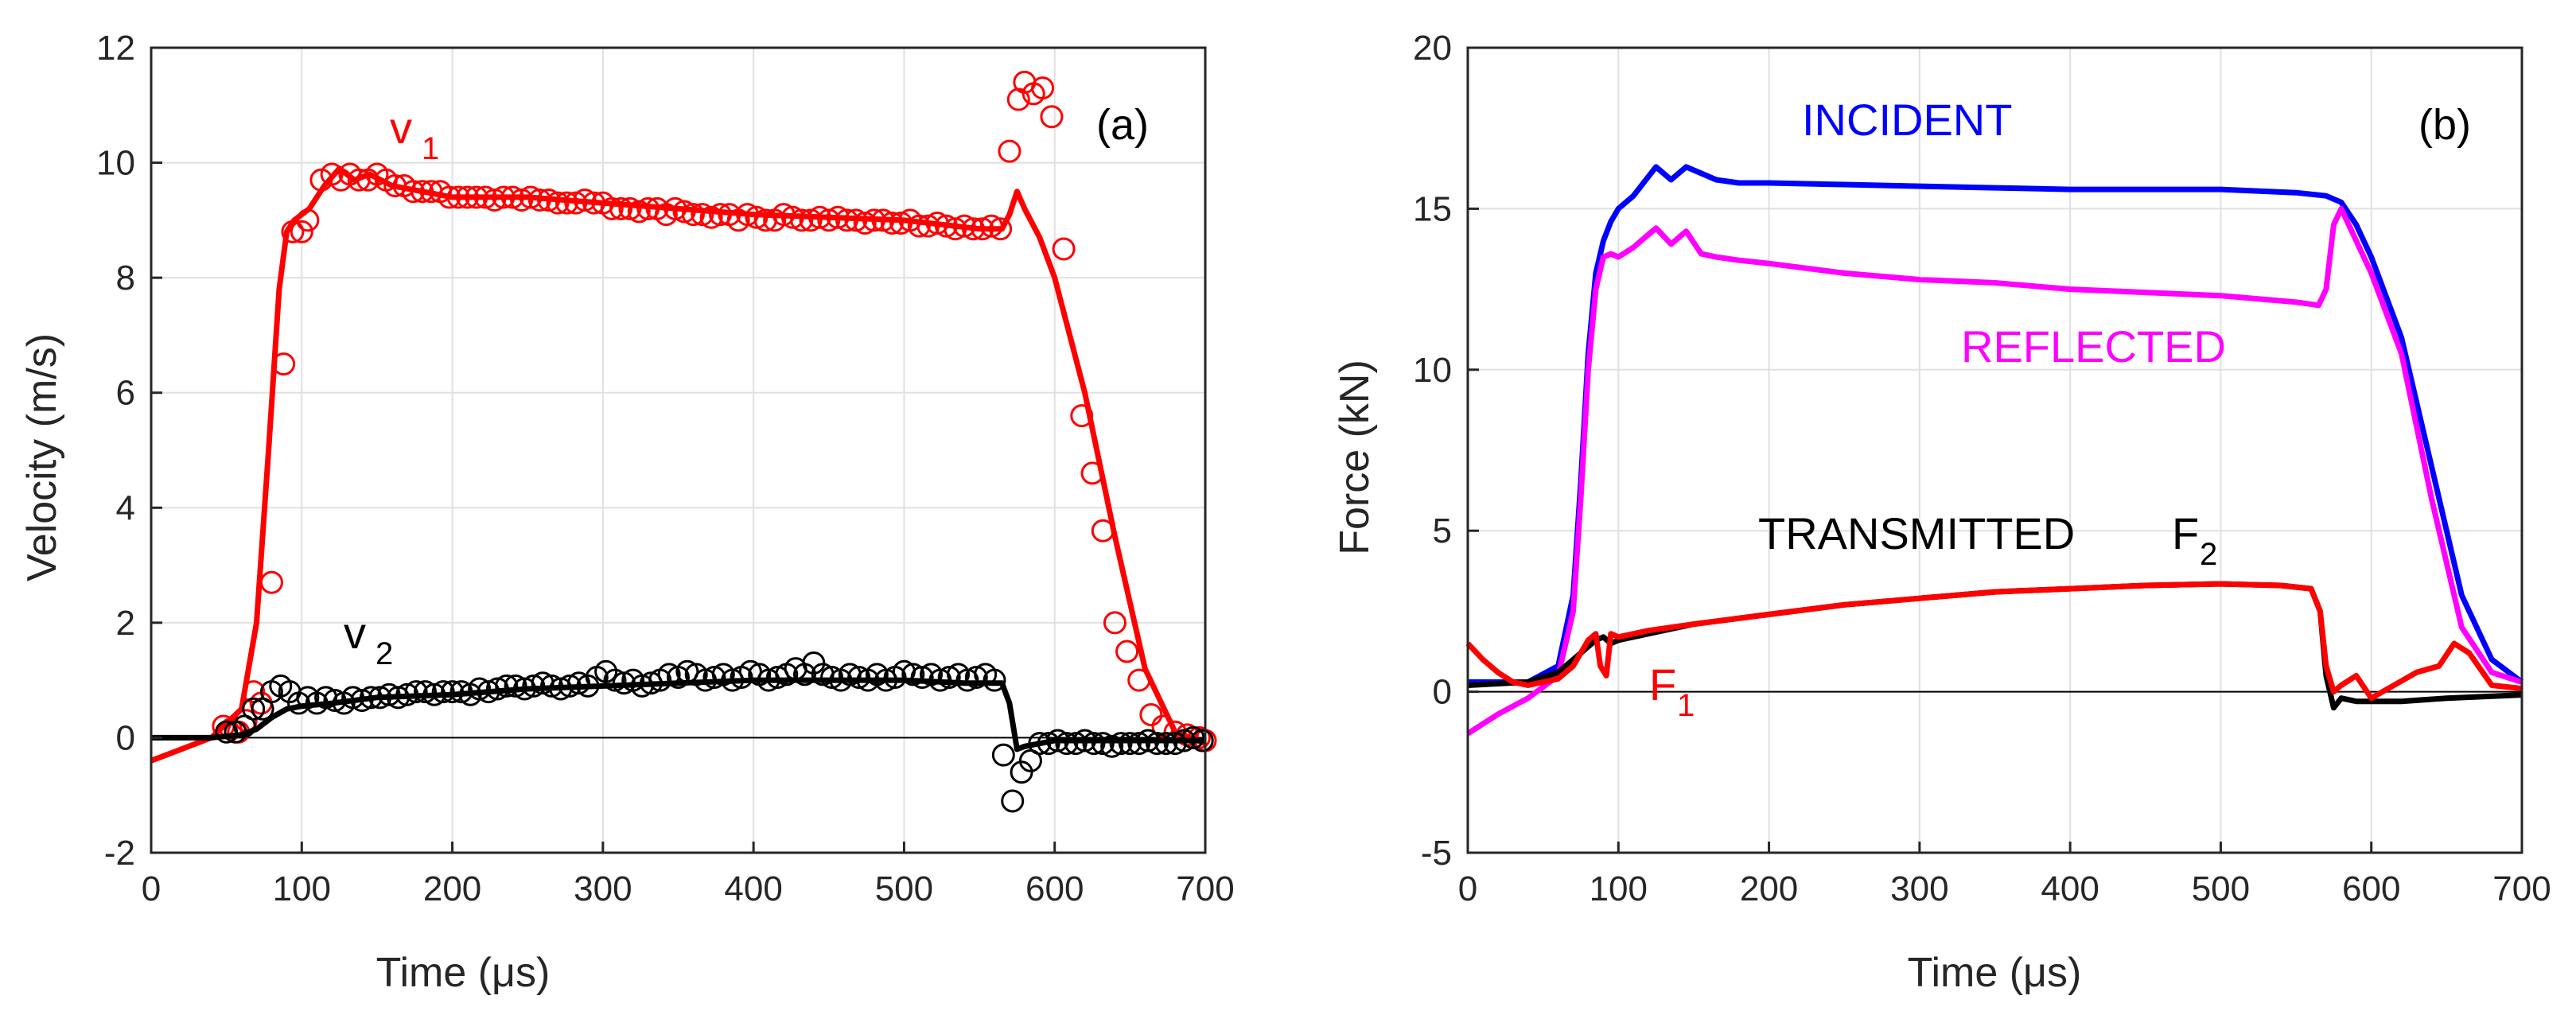 The height and width of the screenshot is (1015, 2576). I want to click on panel-b-y-axis-label: Force (kN), so click(1355, 457).